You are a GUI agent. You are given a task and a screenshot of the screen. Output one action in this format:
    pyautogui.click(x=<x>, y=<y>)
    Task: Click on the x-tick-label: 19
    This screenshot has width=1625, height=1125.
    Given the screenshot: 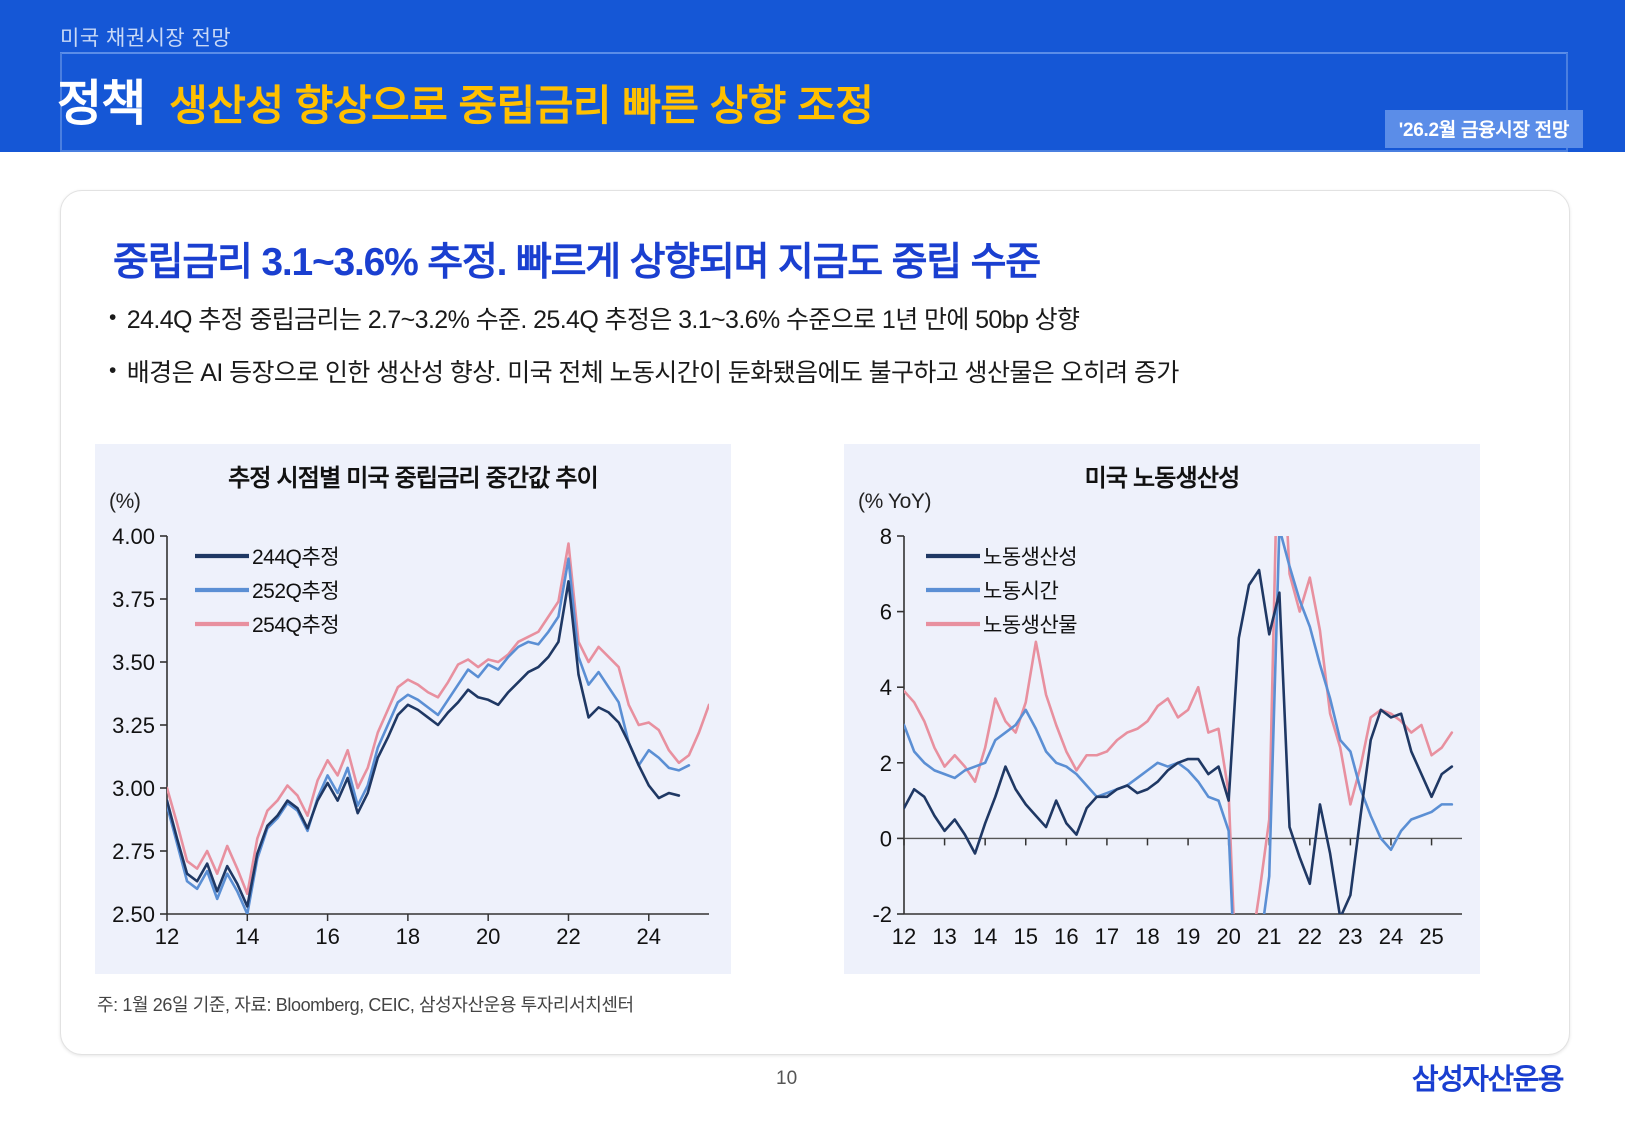 What is the action you would take?
    pyautogui.click(x=1188, y=936)
    